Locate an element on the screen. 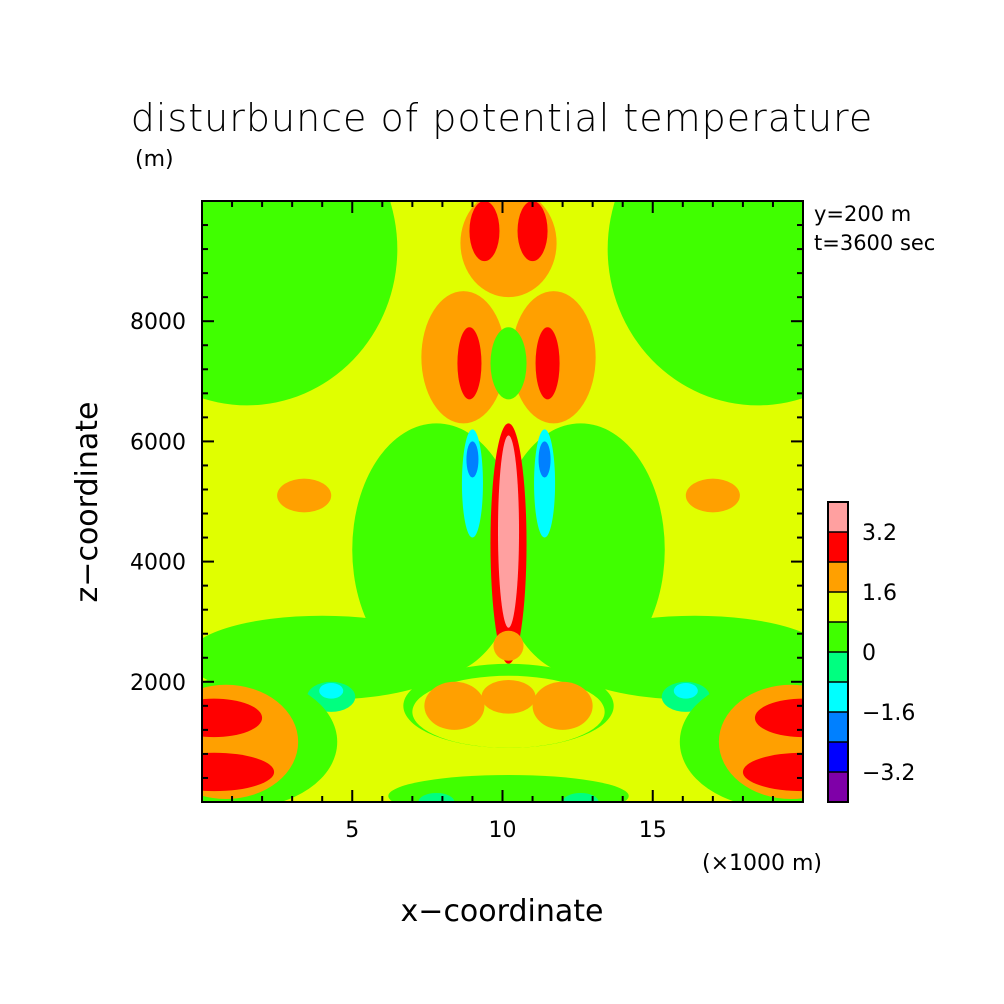 The height and width of the screenshot is (1004, 1004). colorbar-tick-label: 0 is located at coordinates (869, 653).